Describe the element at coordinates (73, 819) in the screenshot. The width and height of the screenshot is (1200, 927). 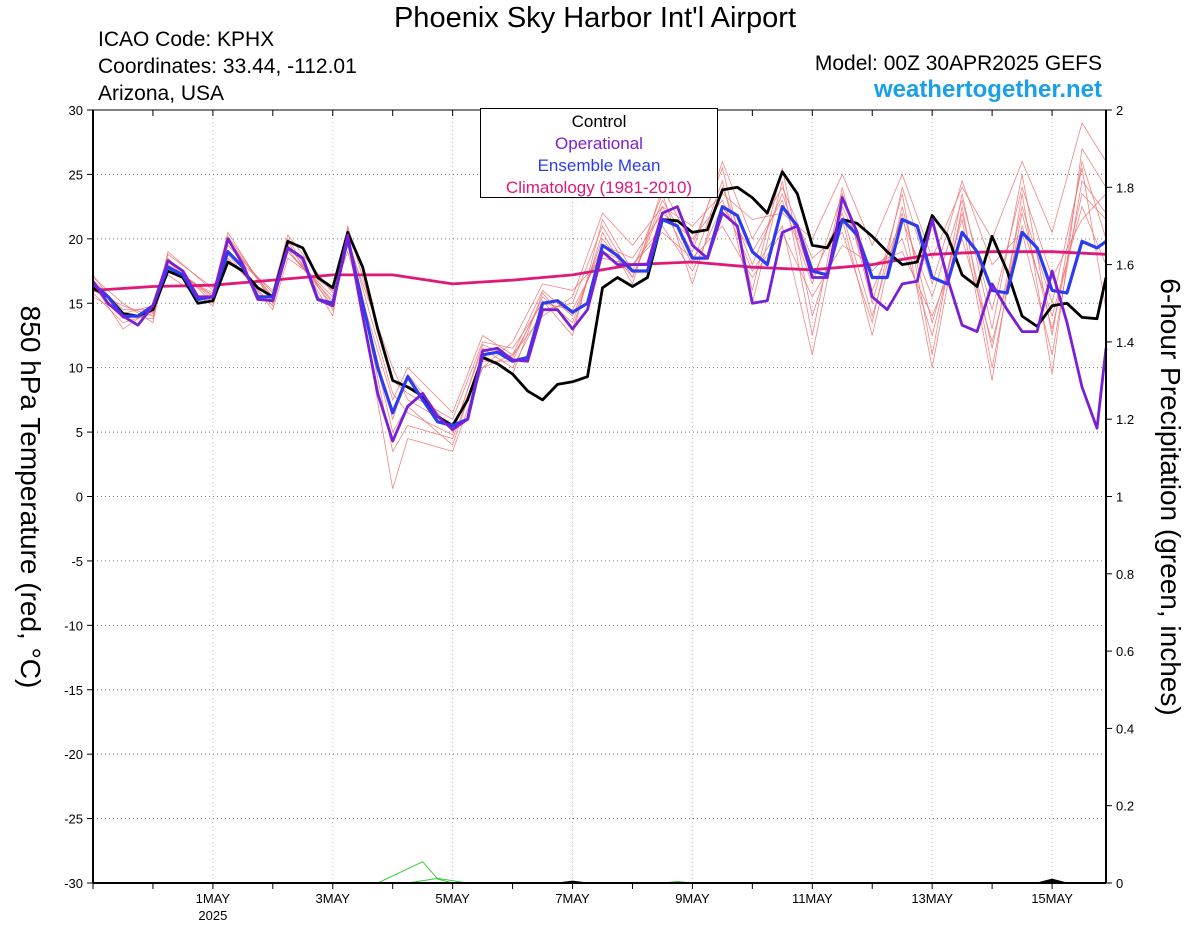
I see `tick-label-left: -25` at that location.